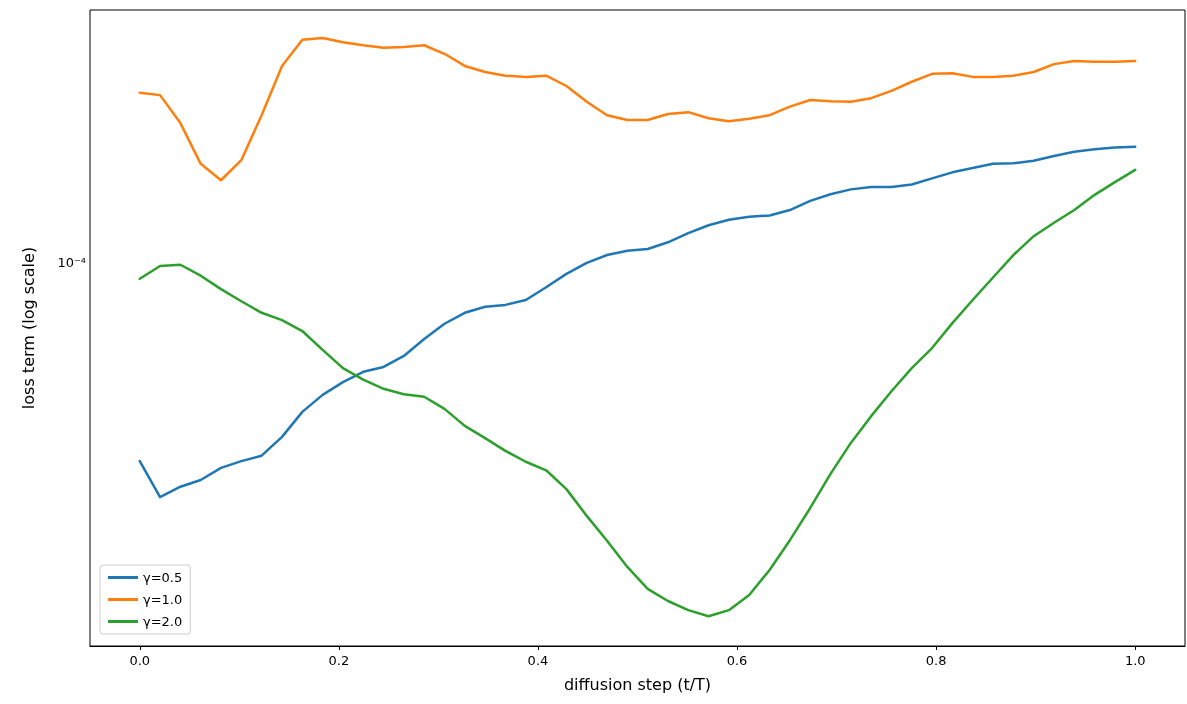 Image resolution: width=1187 pixels, height=704 pixels. Describe the element at coordinates (339, 660) in the screenshot. I see `x-tick-label: 0.2` at that location.